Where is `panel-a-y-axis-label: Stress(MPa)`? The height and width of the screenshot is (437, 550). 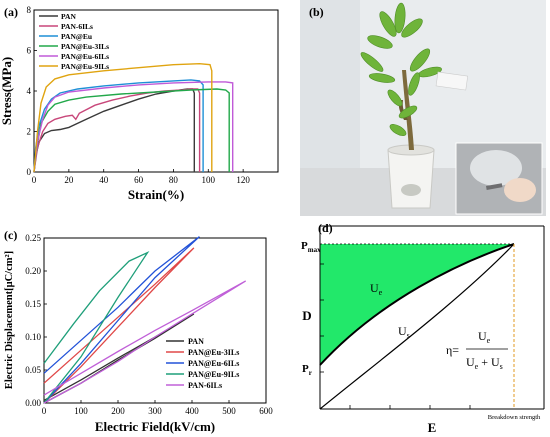
panel-a-y-axis-label: Stress(MPa) is located at coordinates (7, 91).